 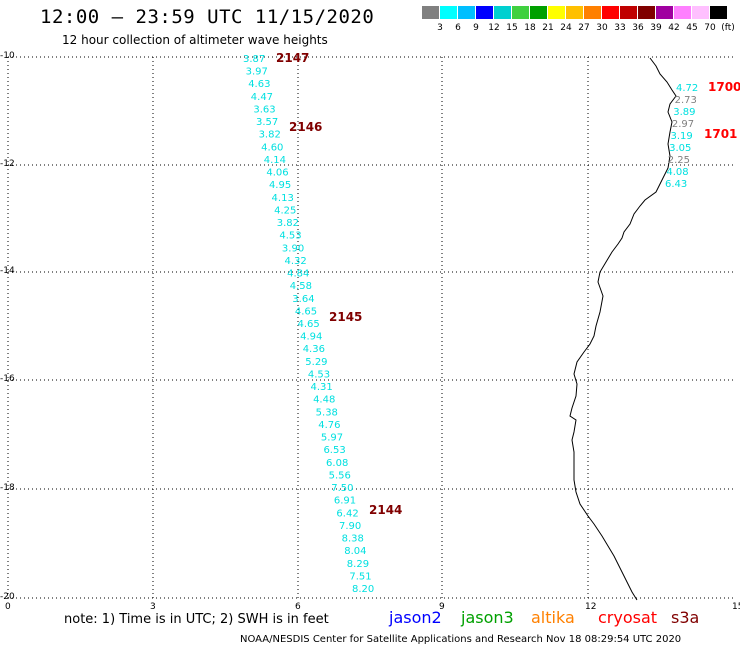 What do you see at coordinates (7, 597) in the screenshot?
I see `latitude-tick-label: -20` at bounding box center [7, 597].